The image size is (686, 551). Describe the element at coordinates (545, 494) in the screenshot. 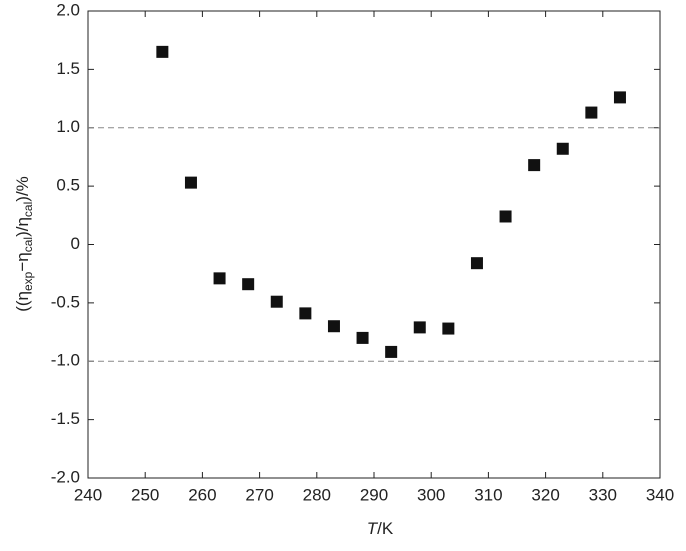

I see `x-tick-label: 320` at that location.